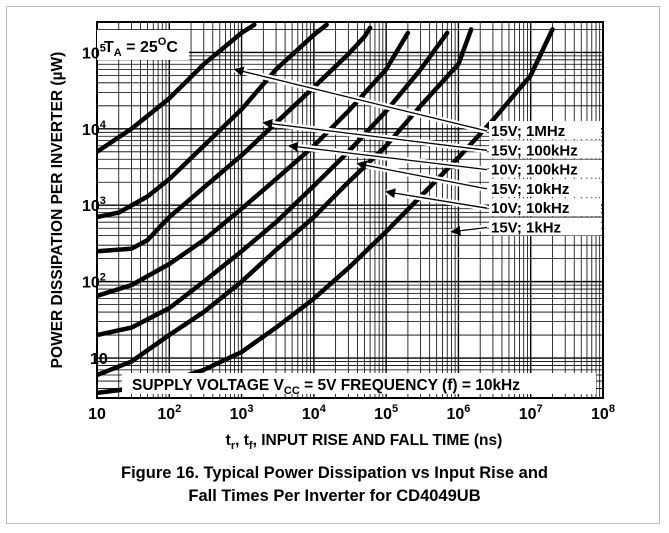 The width and height of the screenshot is (669, 533). What do you see at coordinates (526, 228) in the screenshot?
I see `annotation-label: 15V; 1kHz` at bounding box center [526, 228].